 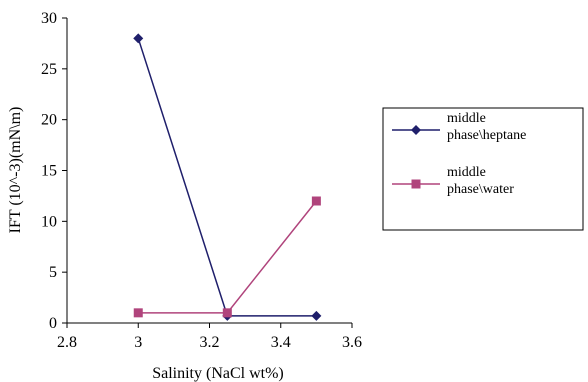 What do you see at coordinates (49, 18) in the screenshot?
I see `y-tick-label: 30` at bounding box center [49, 18].